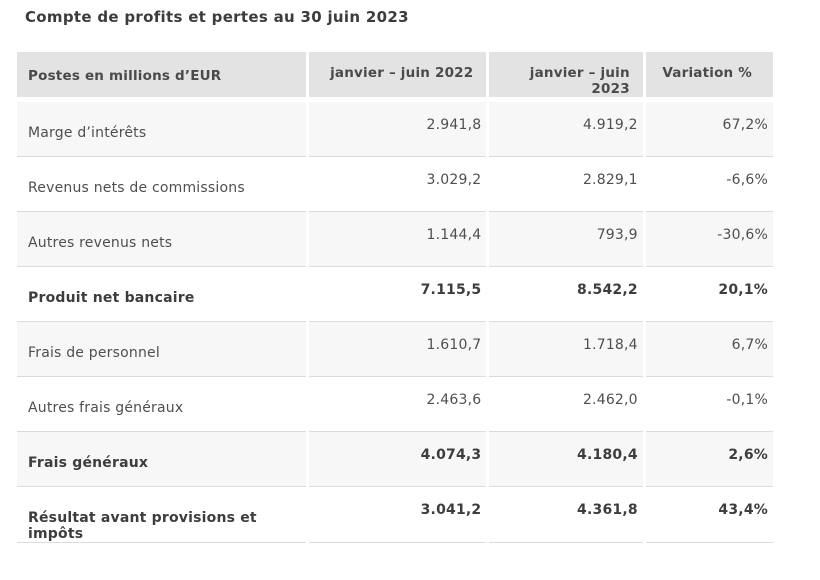 Image resolution: width=820 pixels, height=580 pixels. I want to click on row-label: Produit net bancaire, so click(161, 294).